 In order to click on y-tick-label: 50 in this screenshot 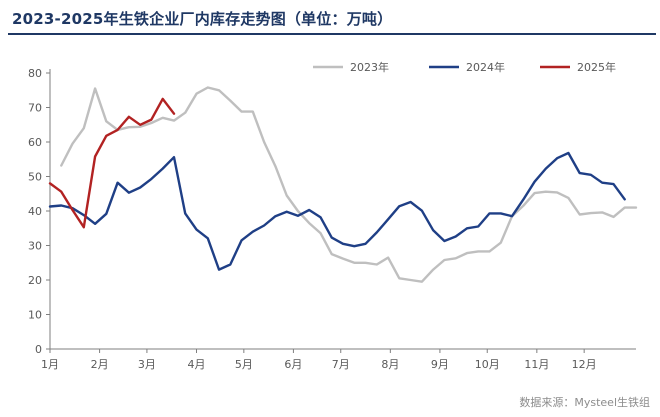, I will do `click(35, 177)`.